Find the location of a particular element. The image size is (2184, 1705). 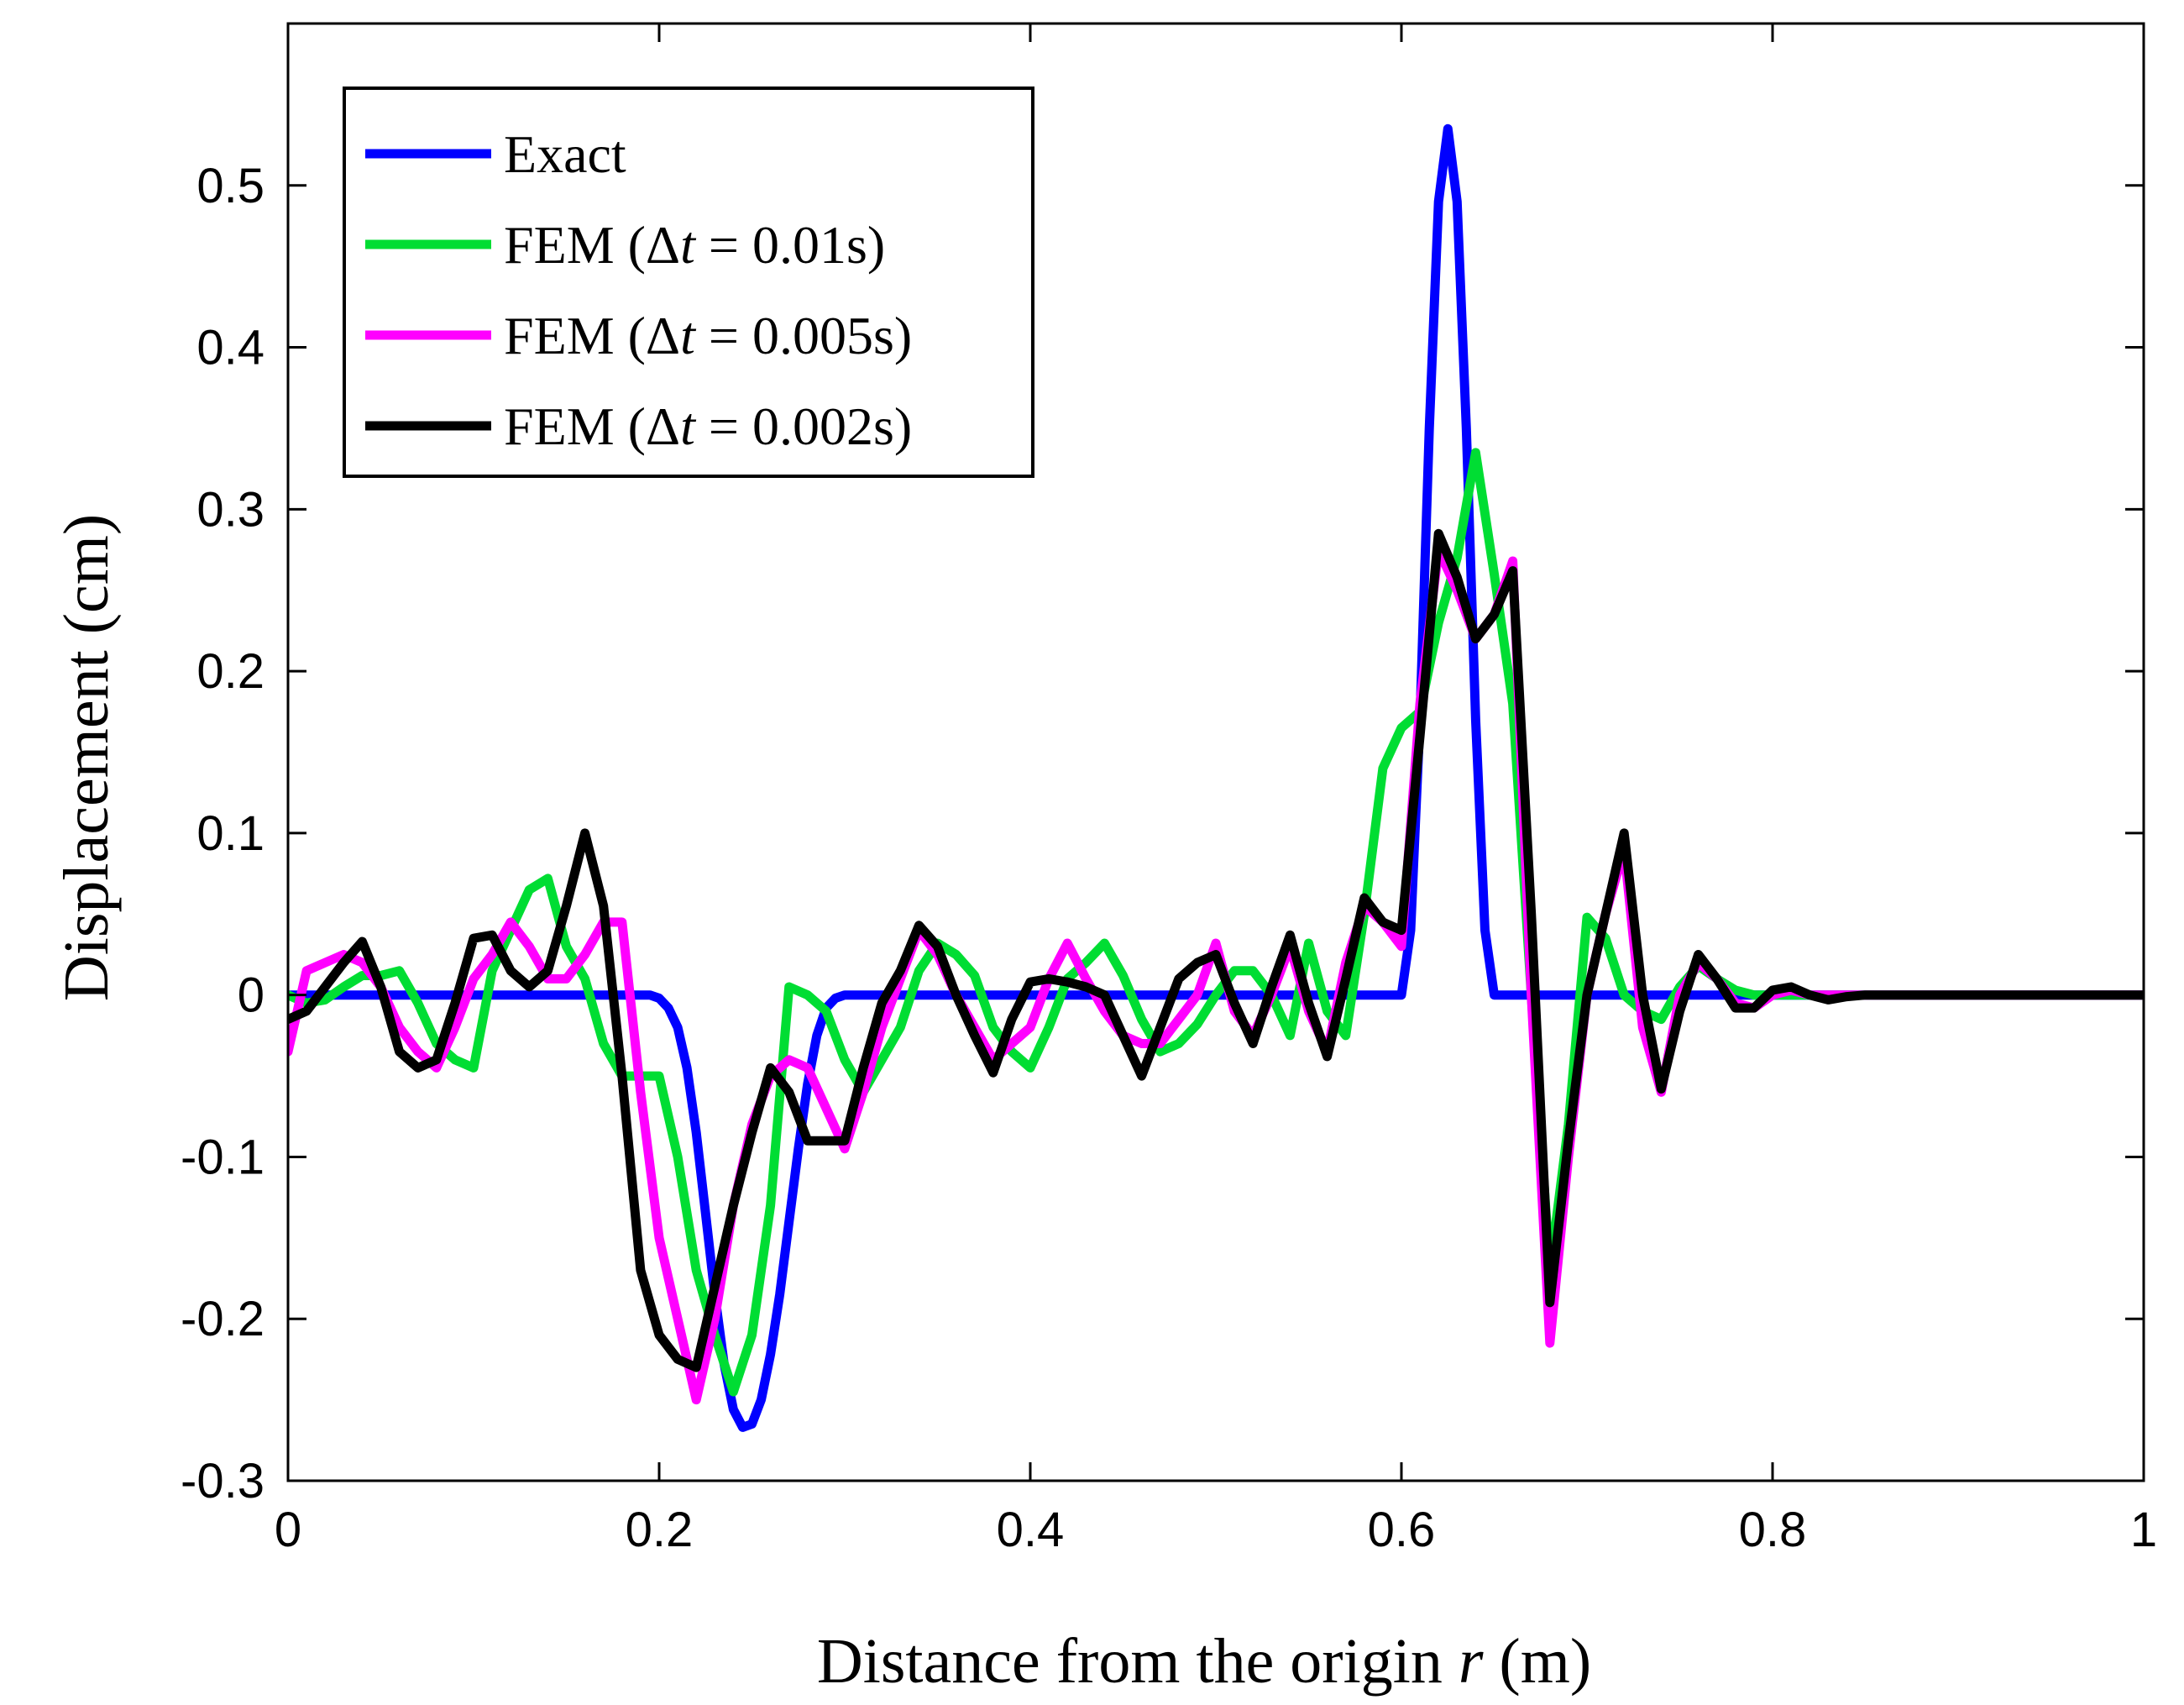

y-tick-label: -0.1 is located at coordinates (222, 1157).